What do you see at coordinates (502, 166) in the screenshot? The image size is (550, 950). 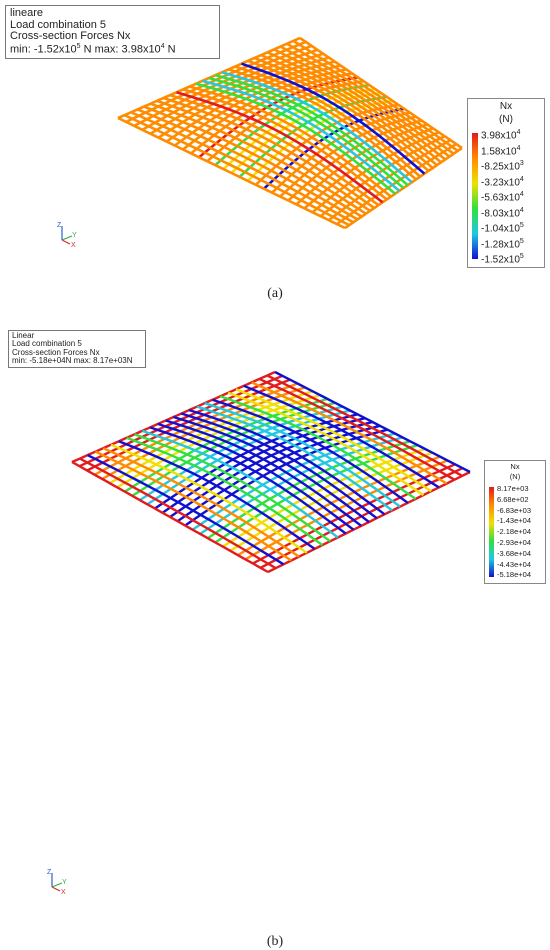 I see `legend-tick-label: -8.25x10³` at bounding box center [502, 166].